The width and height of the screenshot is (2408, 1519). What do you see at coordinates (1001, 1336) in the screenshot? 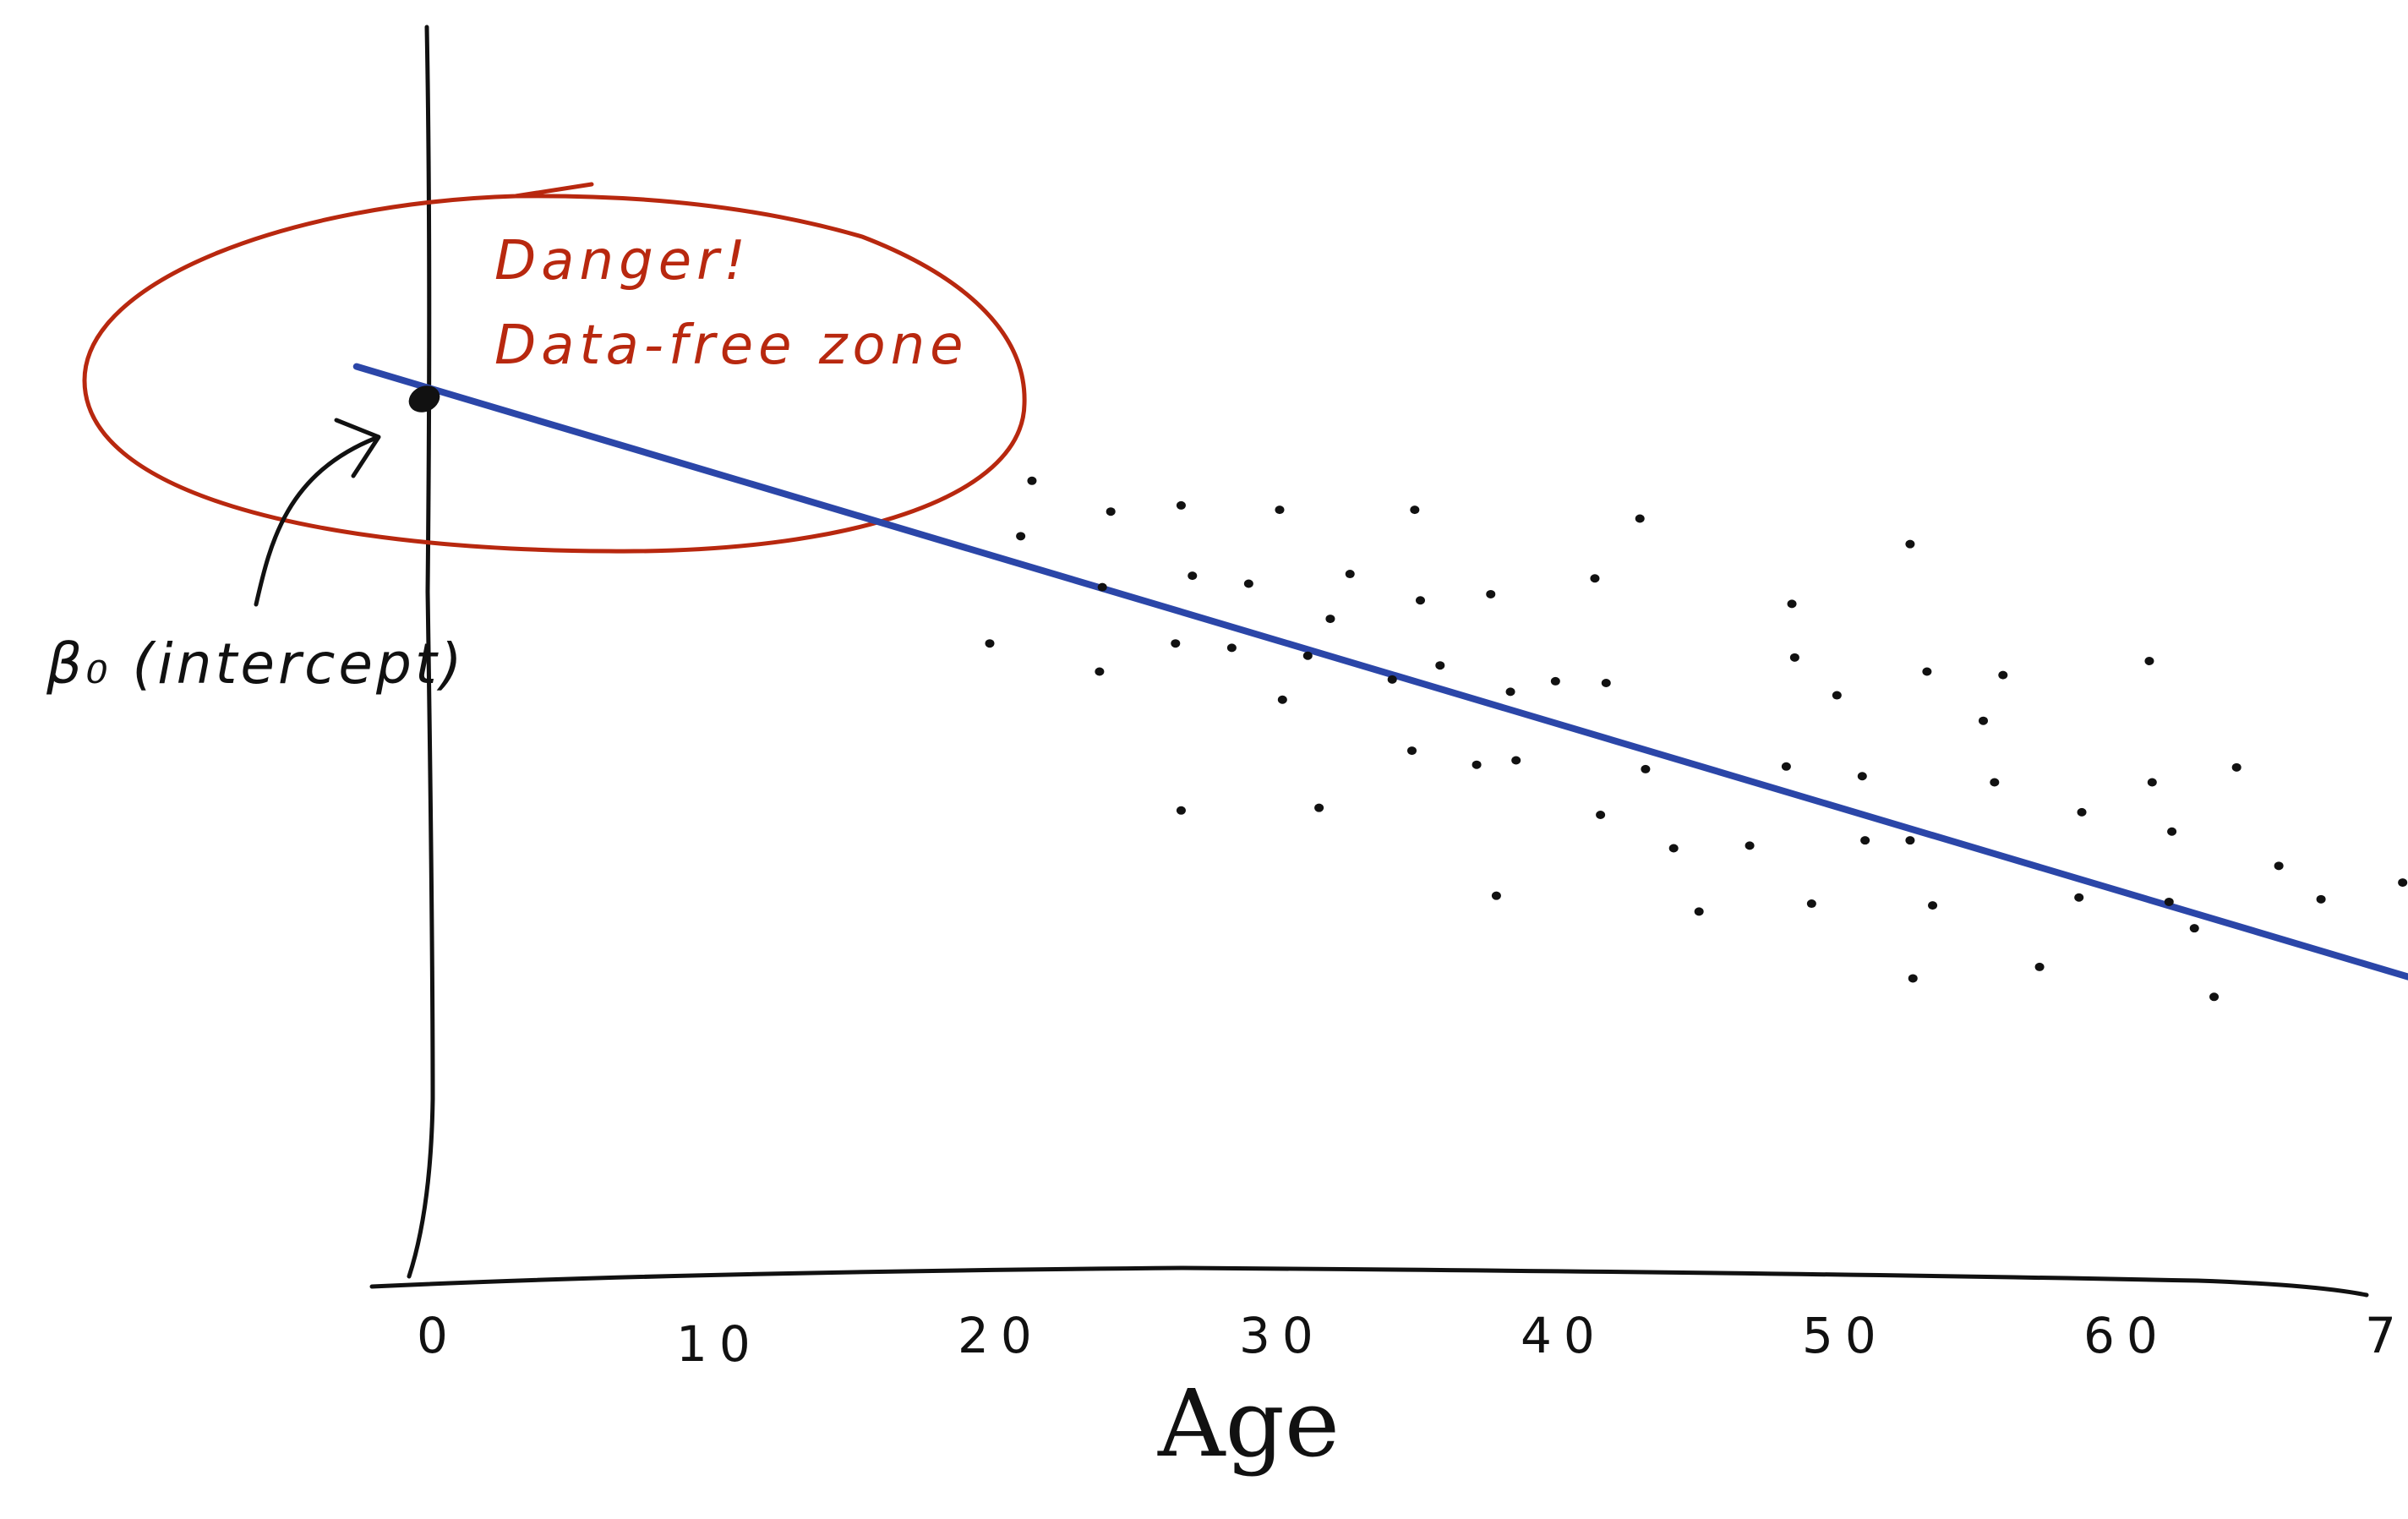
I see `x-tick-label: 20` at bounding box center [1001, 1336].